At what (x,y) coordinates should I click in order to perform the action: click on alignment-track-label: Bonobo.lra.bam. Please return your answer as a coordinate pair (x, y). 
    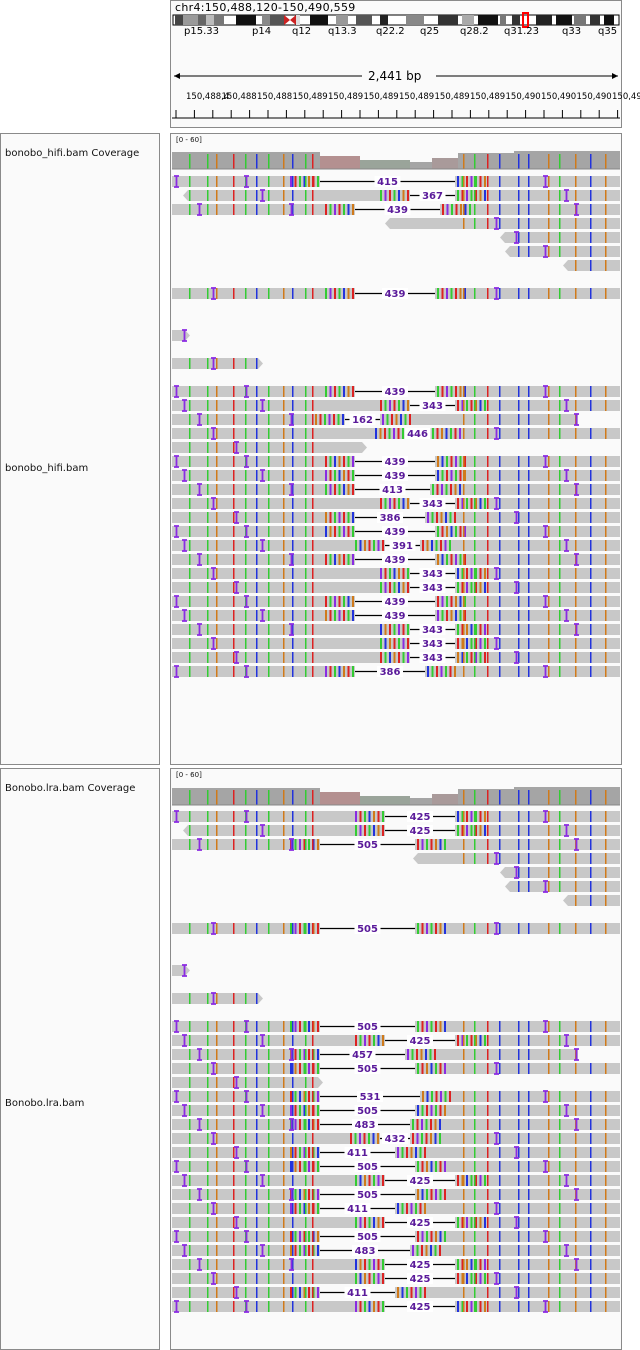
    Looking at the image, I should click on (45, 1103).